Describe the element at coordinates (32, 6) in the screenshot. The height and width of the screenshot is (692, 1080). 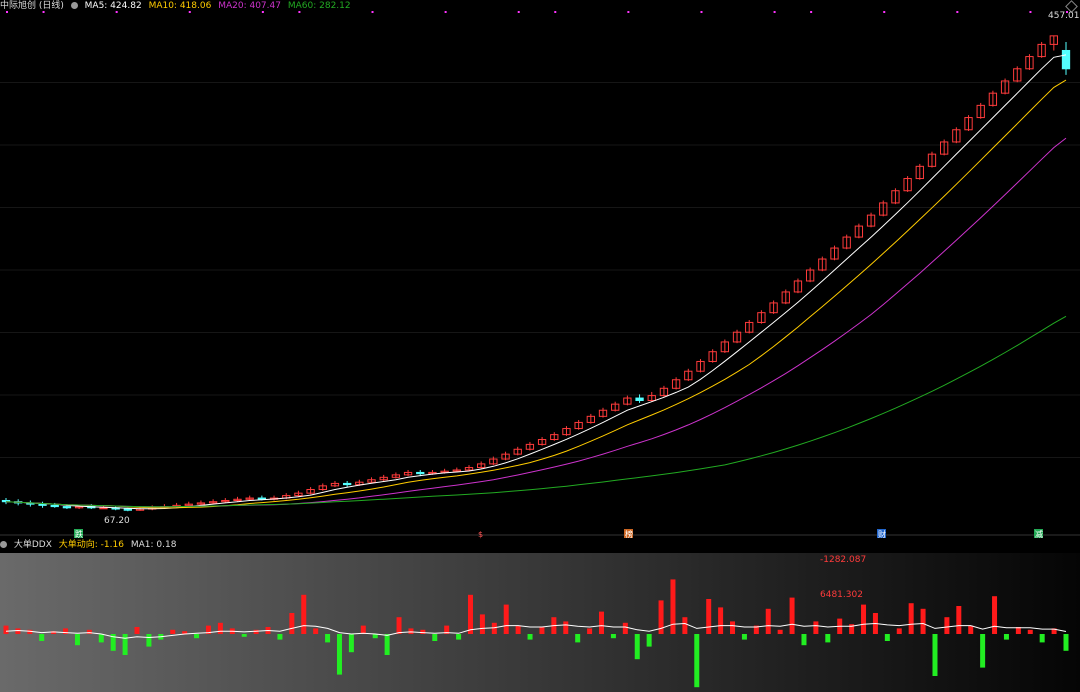
I see `stock-title: 中际旭创 (日线)` at that location.